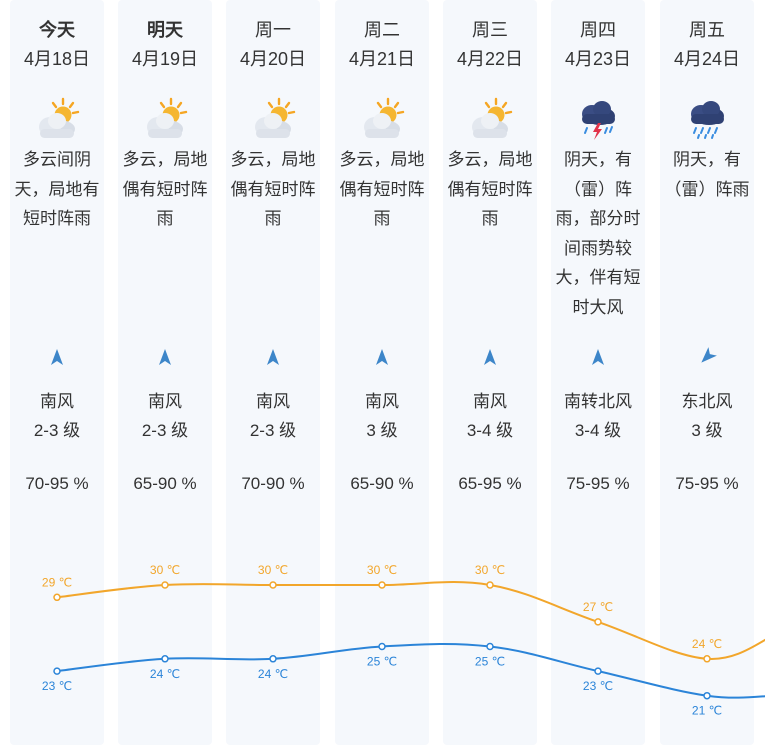 The width and height of the screenshot is (765, 745). What do you see at coordinates (598, 401) in the screenshot?
I see `wind-direction: 南转北风` at bounding box center [598, 401].